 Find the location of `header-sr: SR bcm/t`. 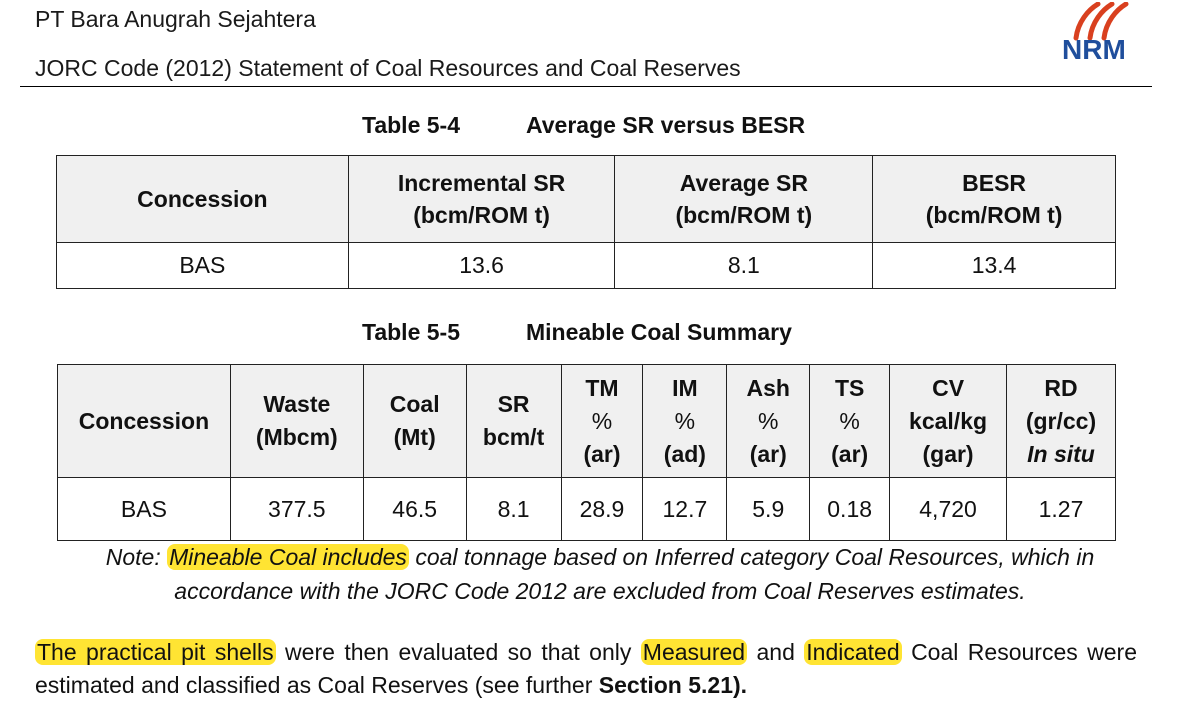

header-sr: SR bcm/t is located at coordinates (513, 421).